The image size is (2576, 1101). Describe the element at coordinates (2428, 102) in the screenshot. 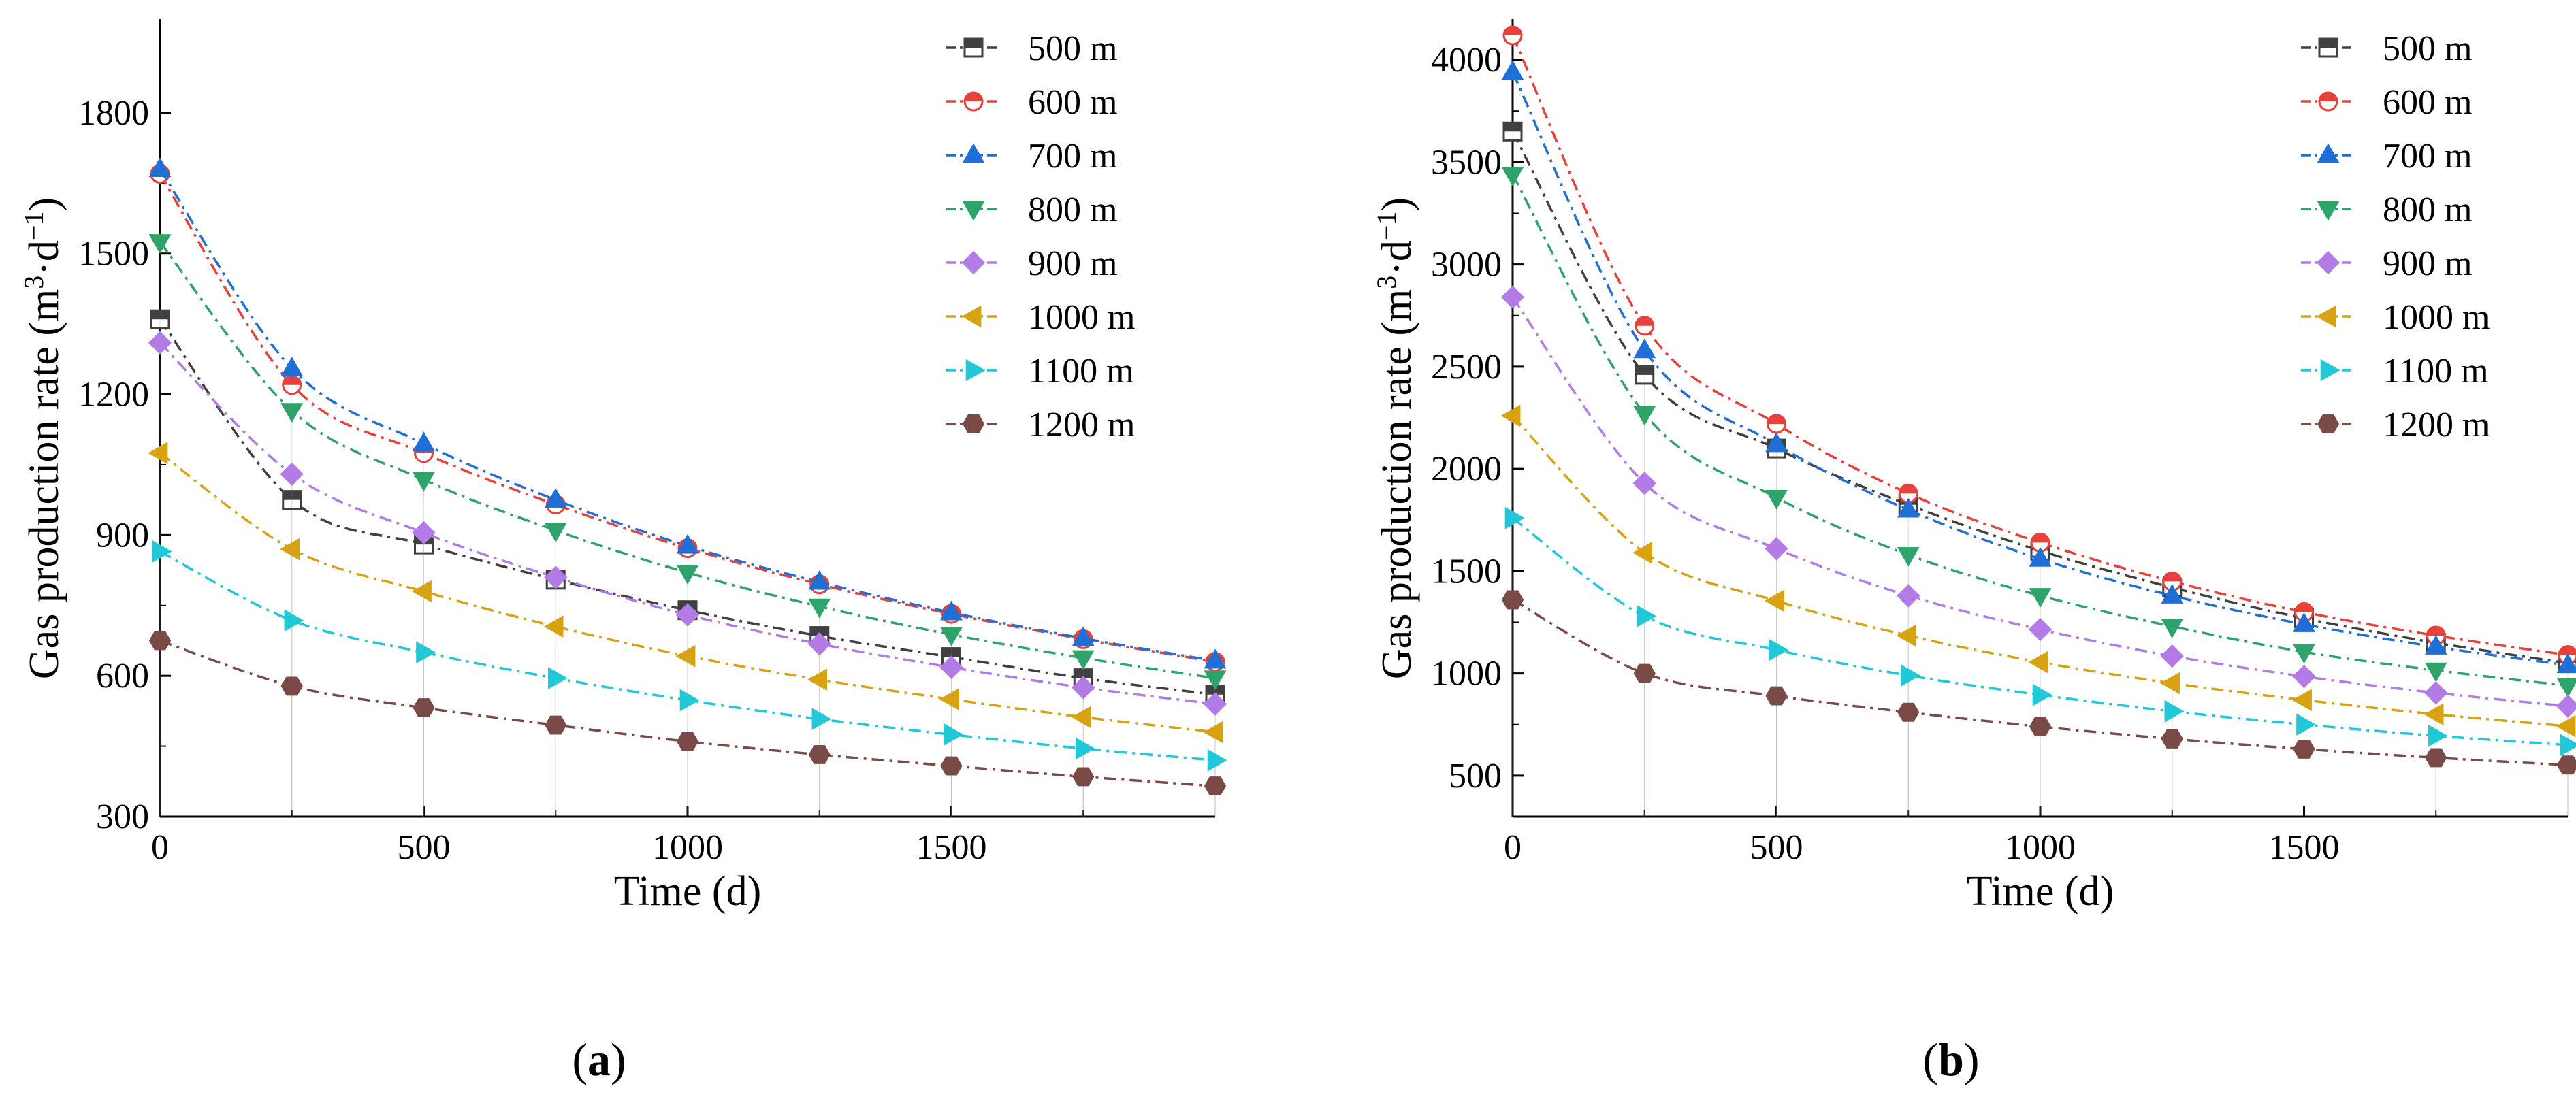

I see `legend-label: 600 m` at that location.